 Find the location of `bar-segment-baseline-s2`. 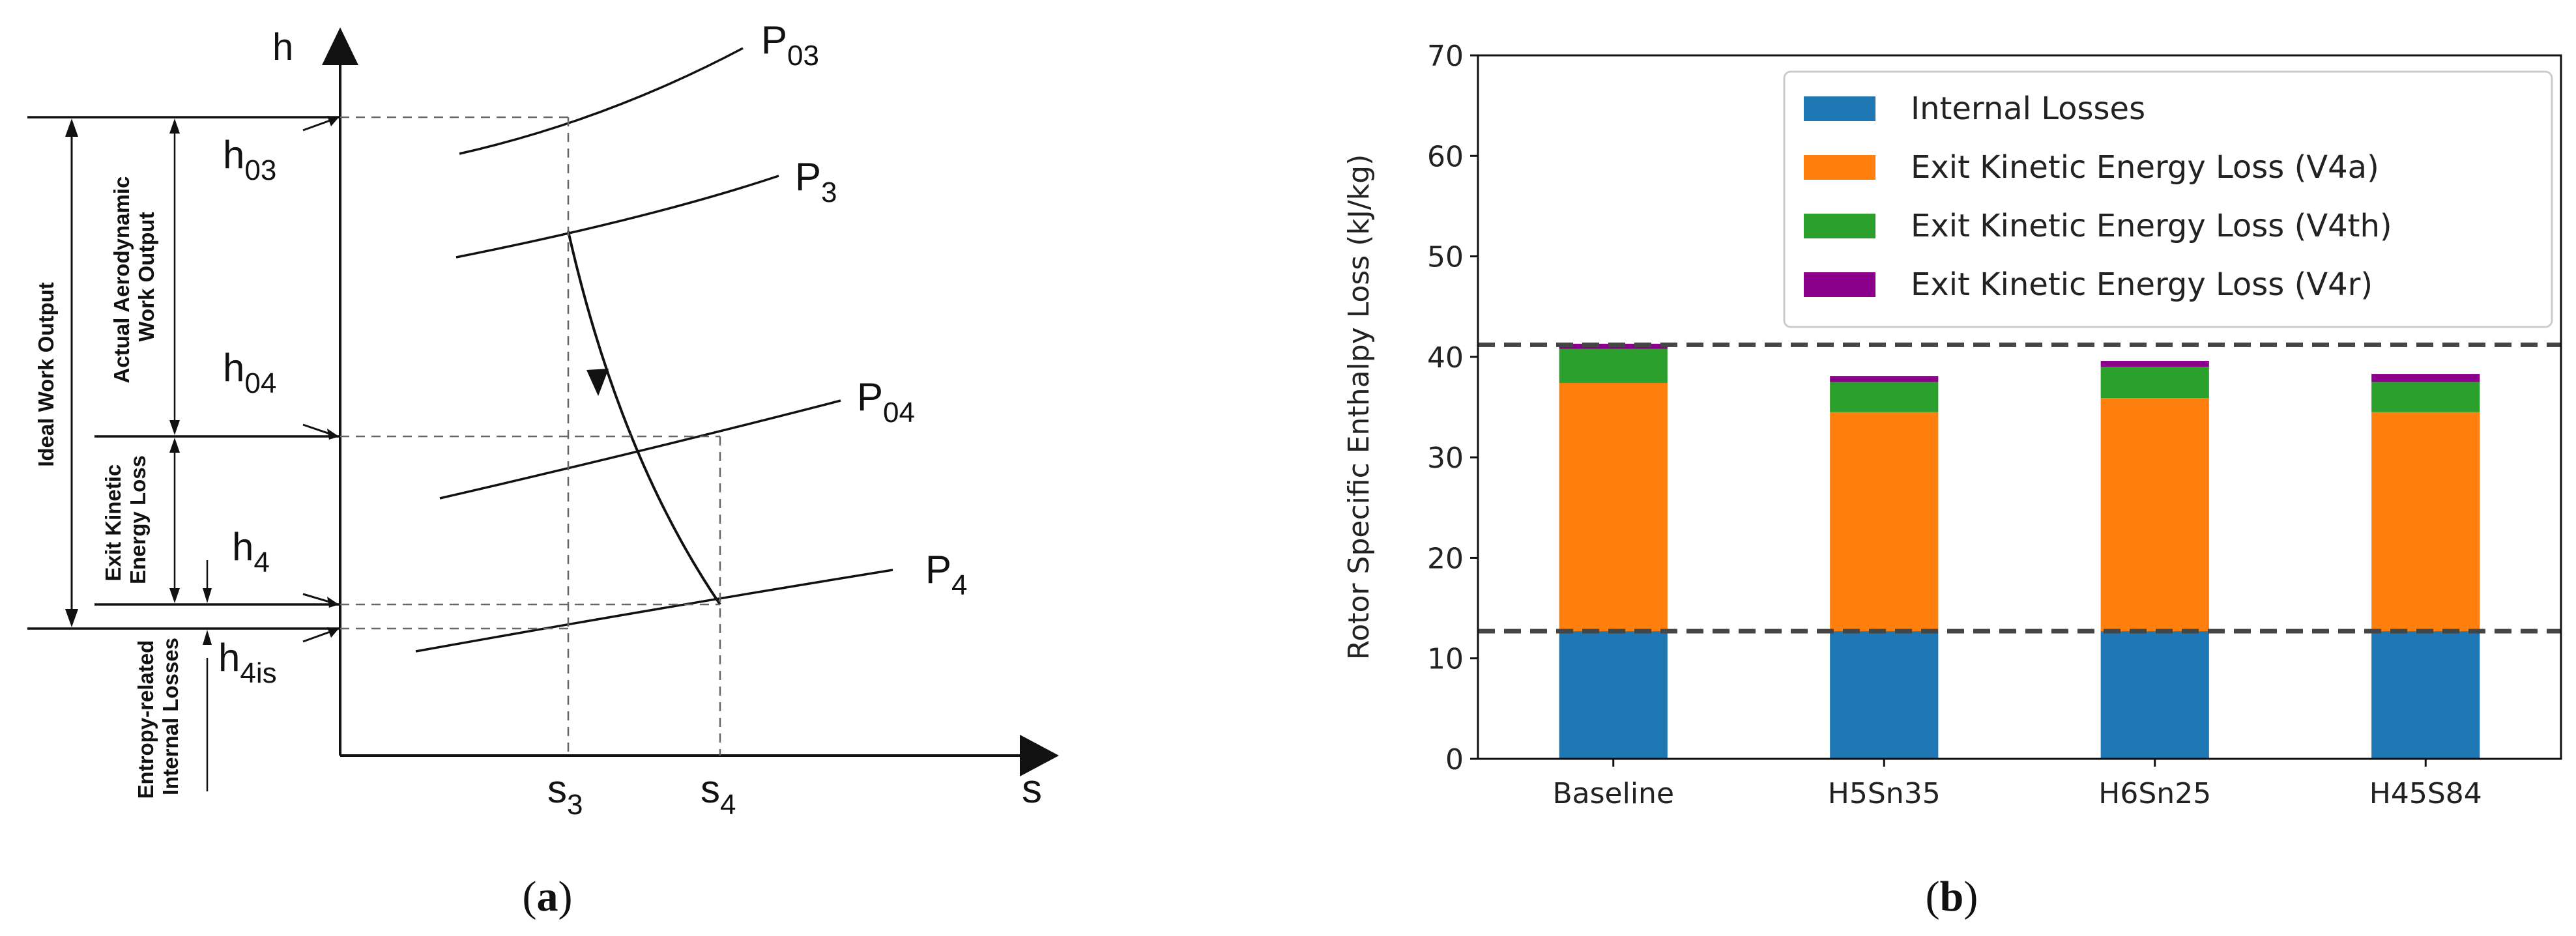

bar-segment-baseline-s2 is located at coordinates (1613, 366).